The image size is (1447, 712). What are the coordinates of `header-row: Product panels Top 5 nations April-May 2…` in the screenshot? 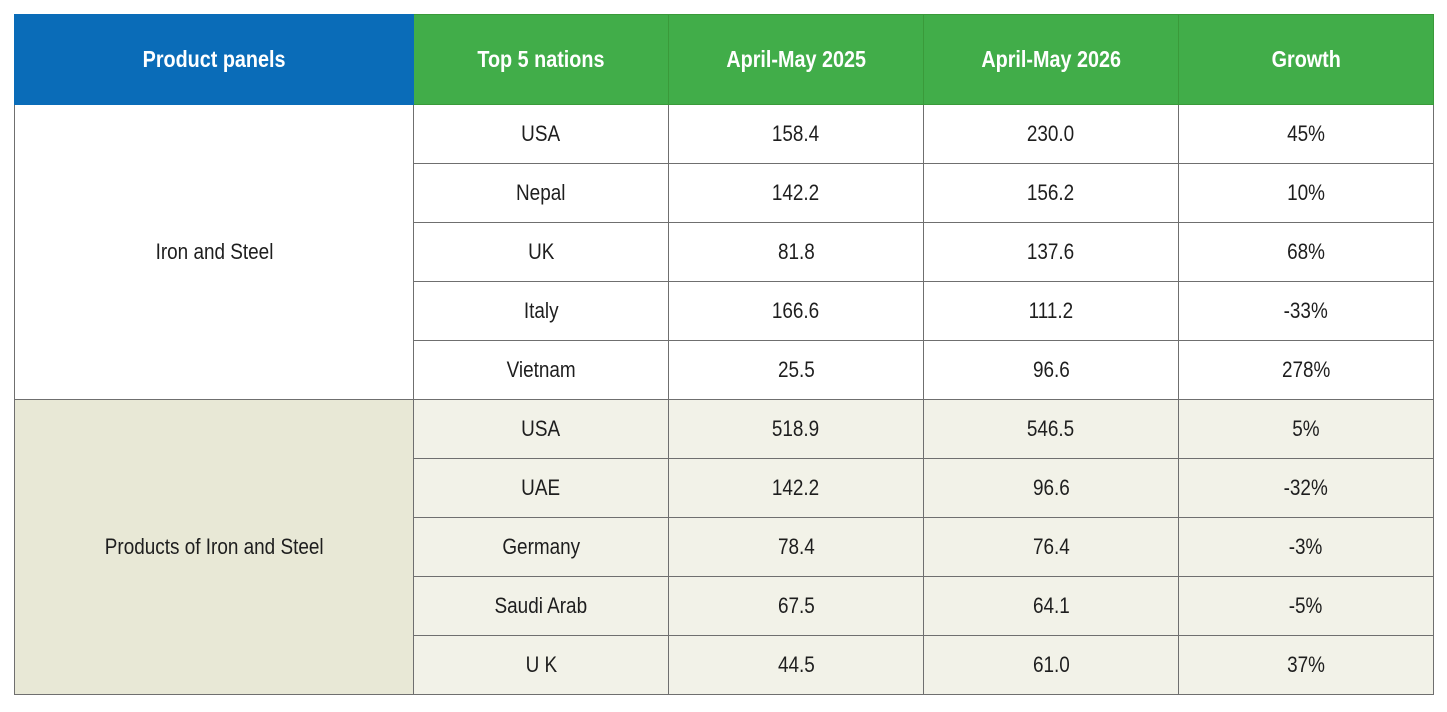 It's located at (724, 59).